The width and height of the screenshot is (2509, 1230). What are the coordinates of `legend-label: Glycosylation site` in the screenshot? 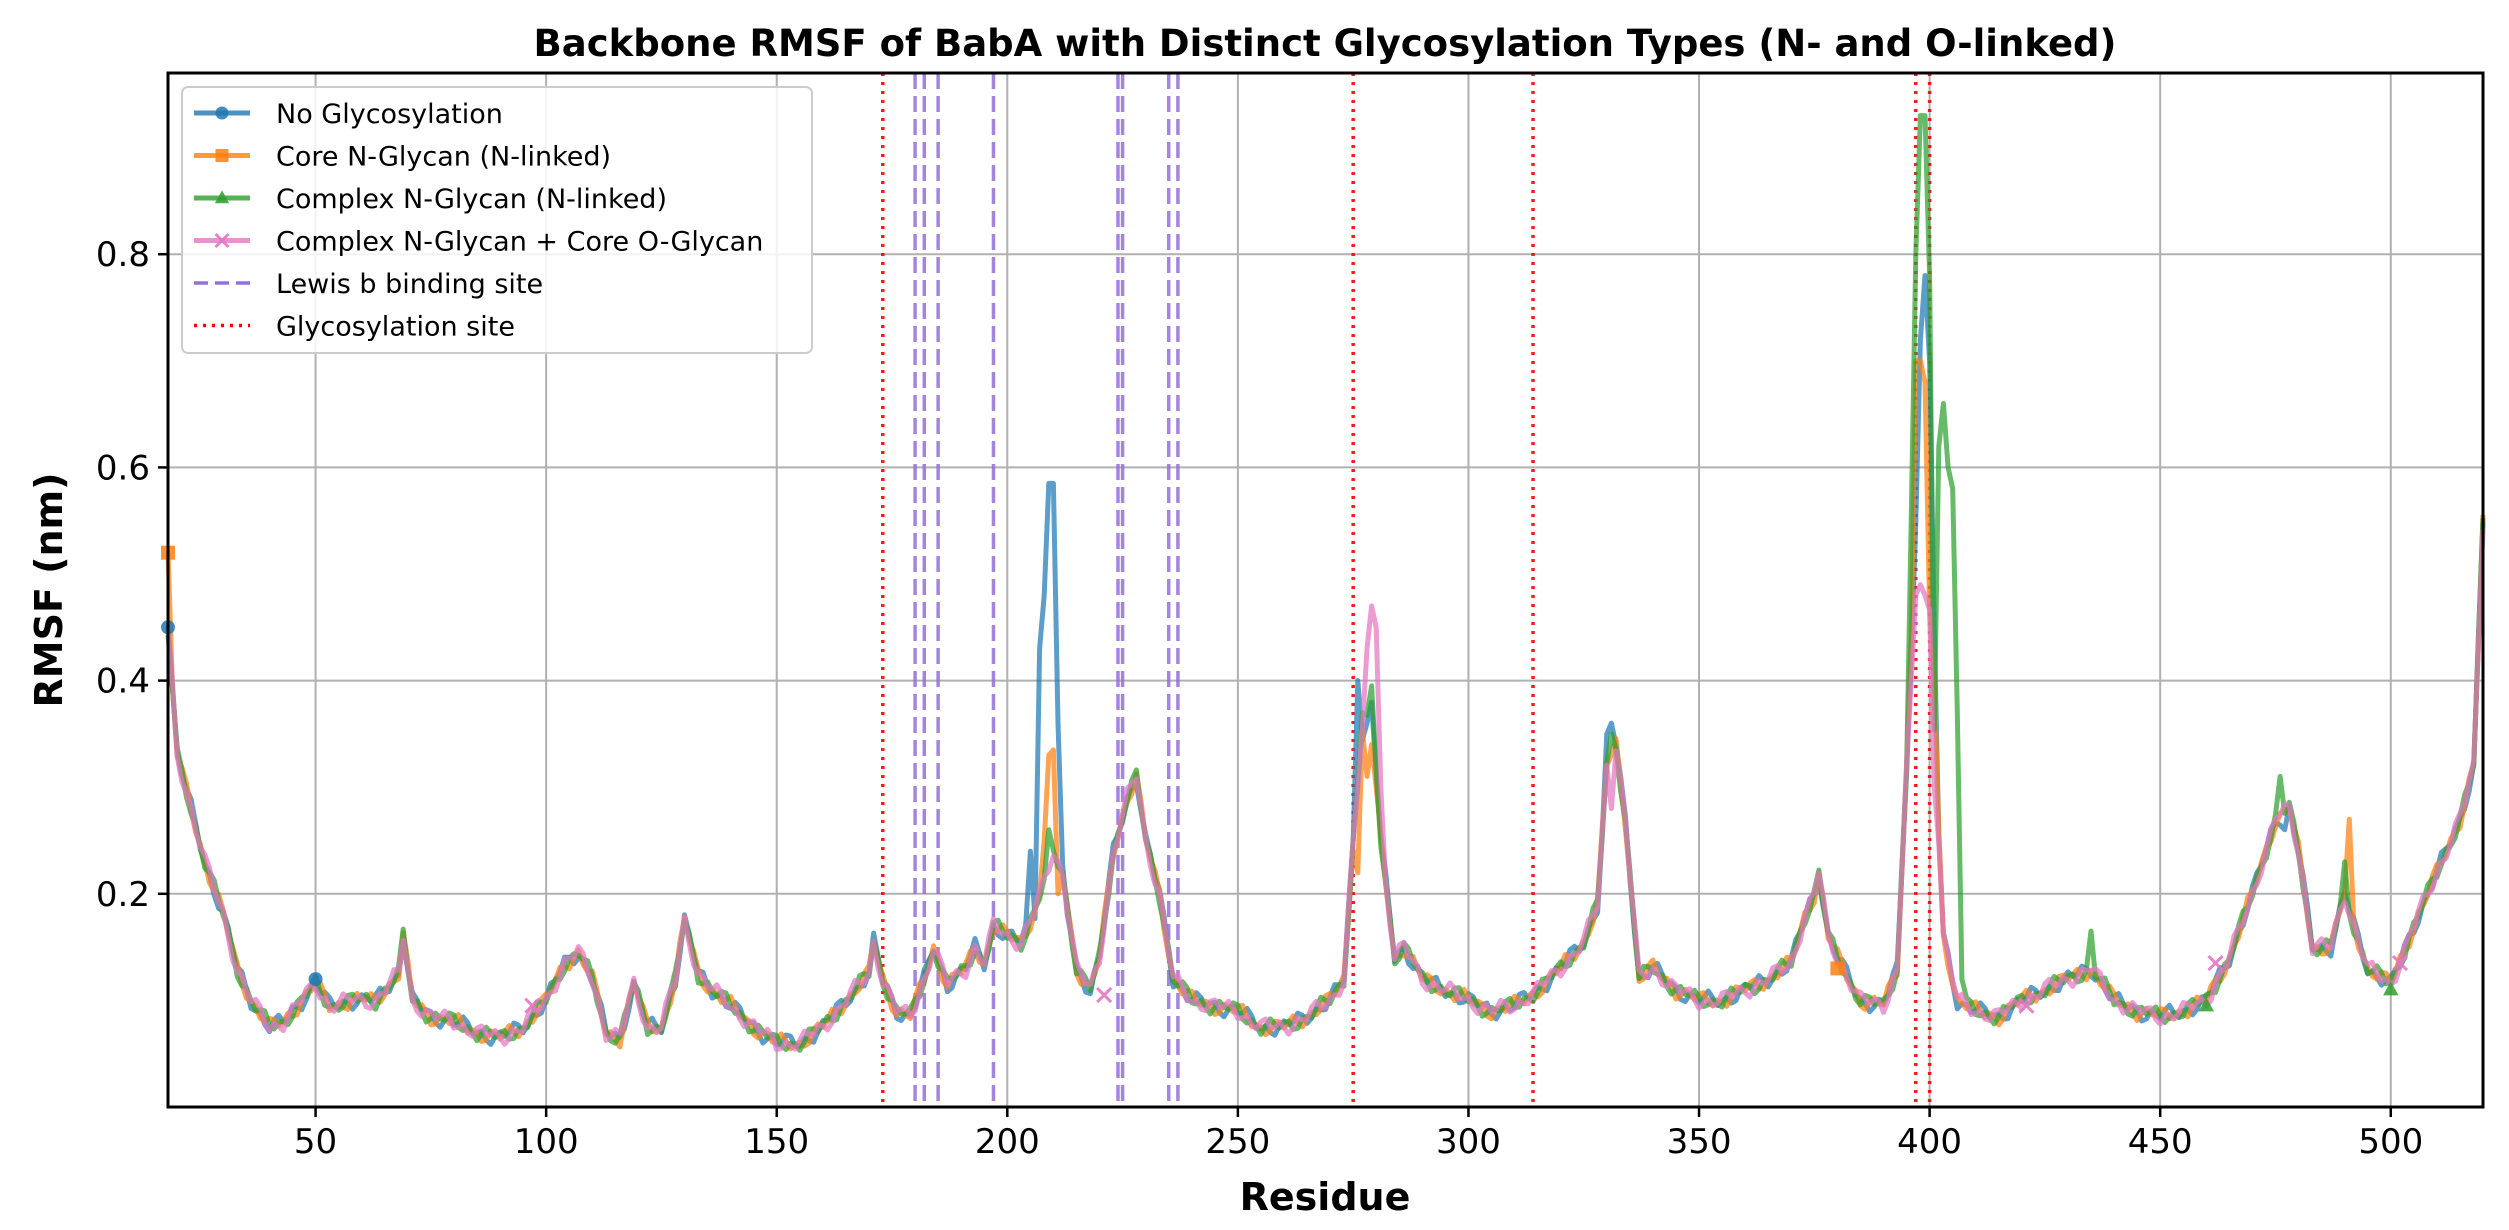 It's located at (395, 327).